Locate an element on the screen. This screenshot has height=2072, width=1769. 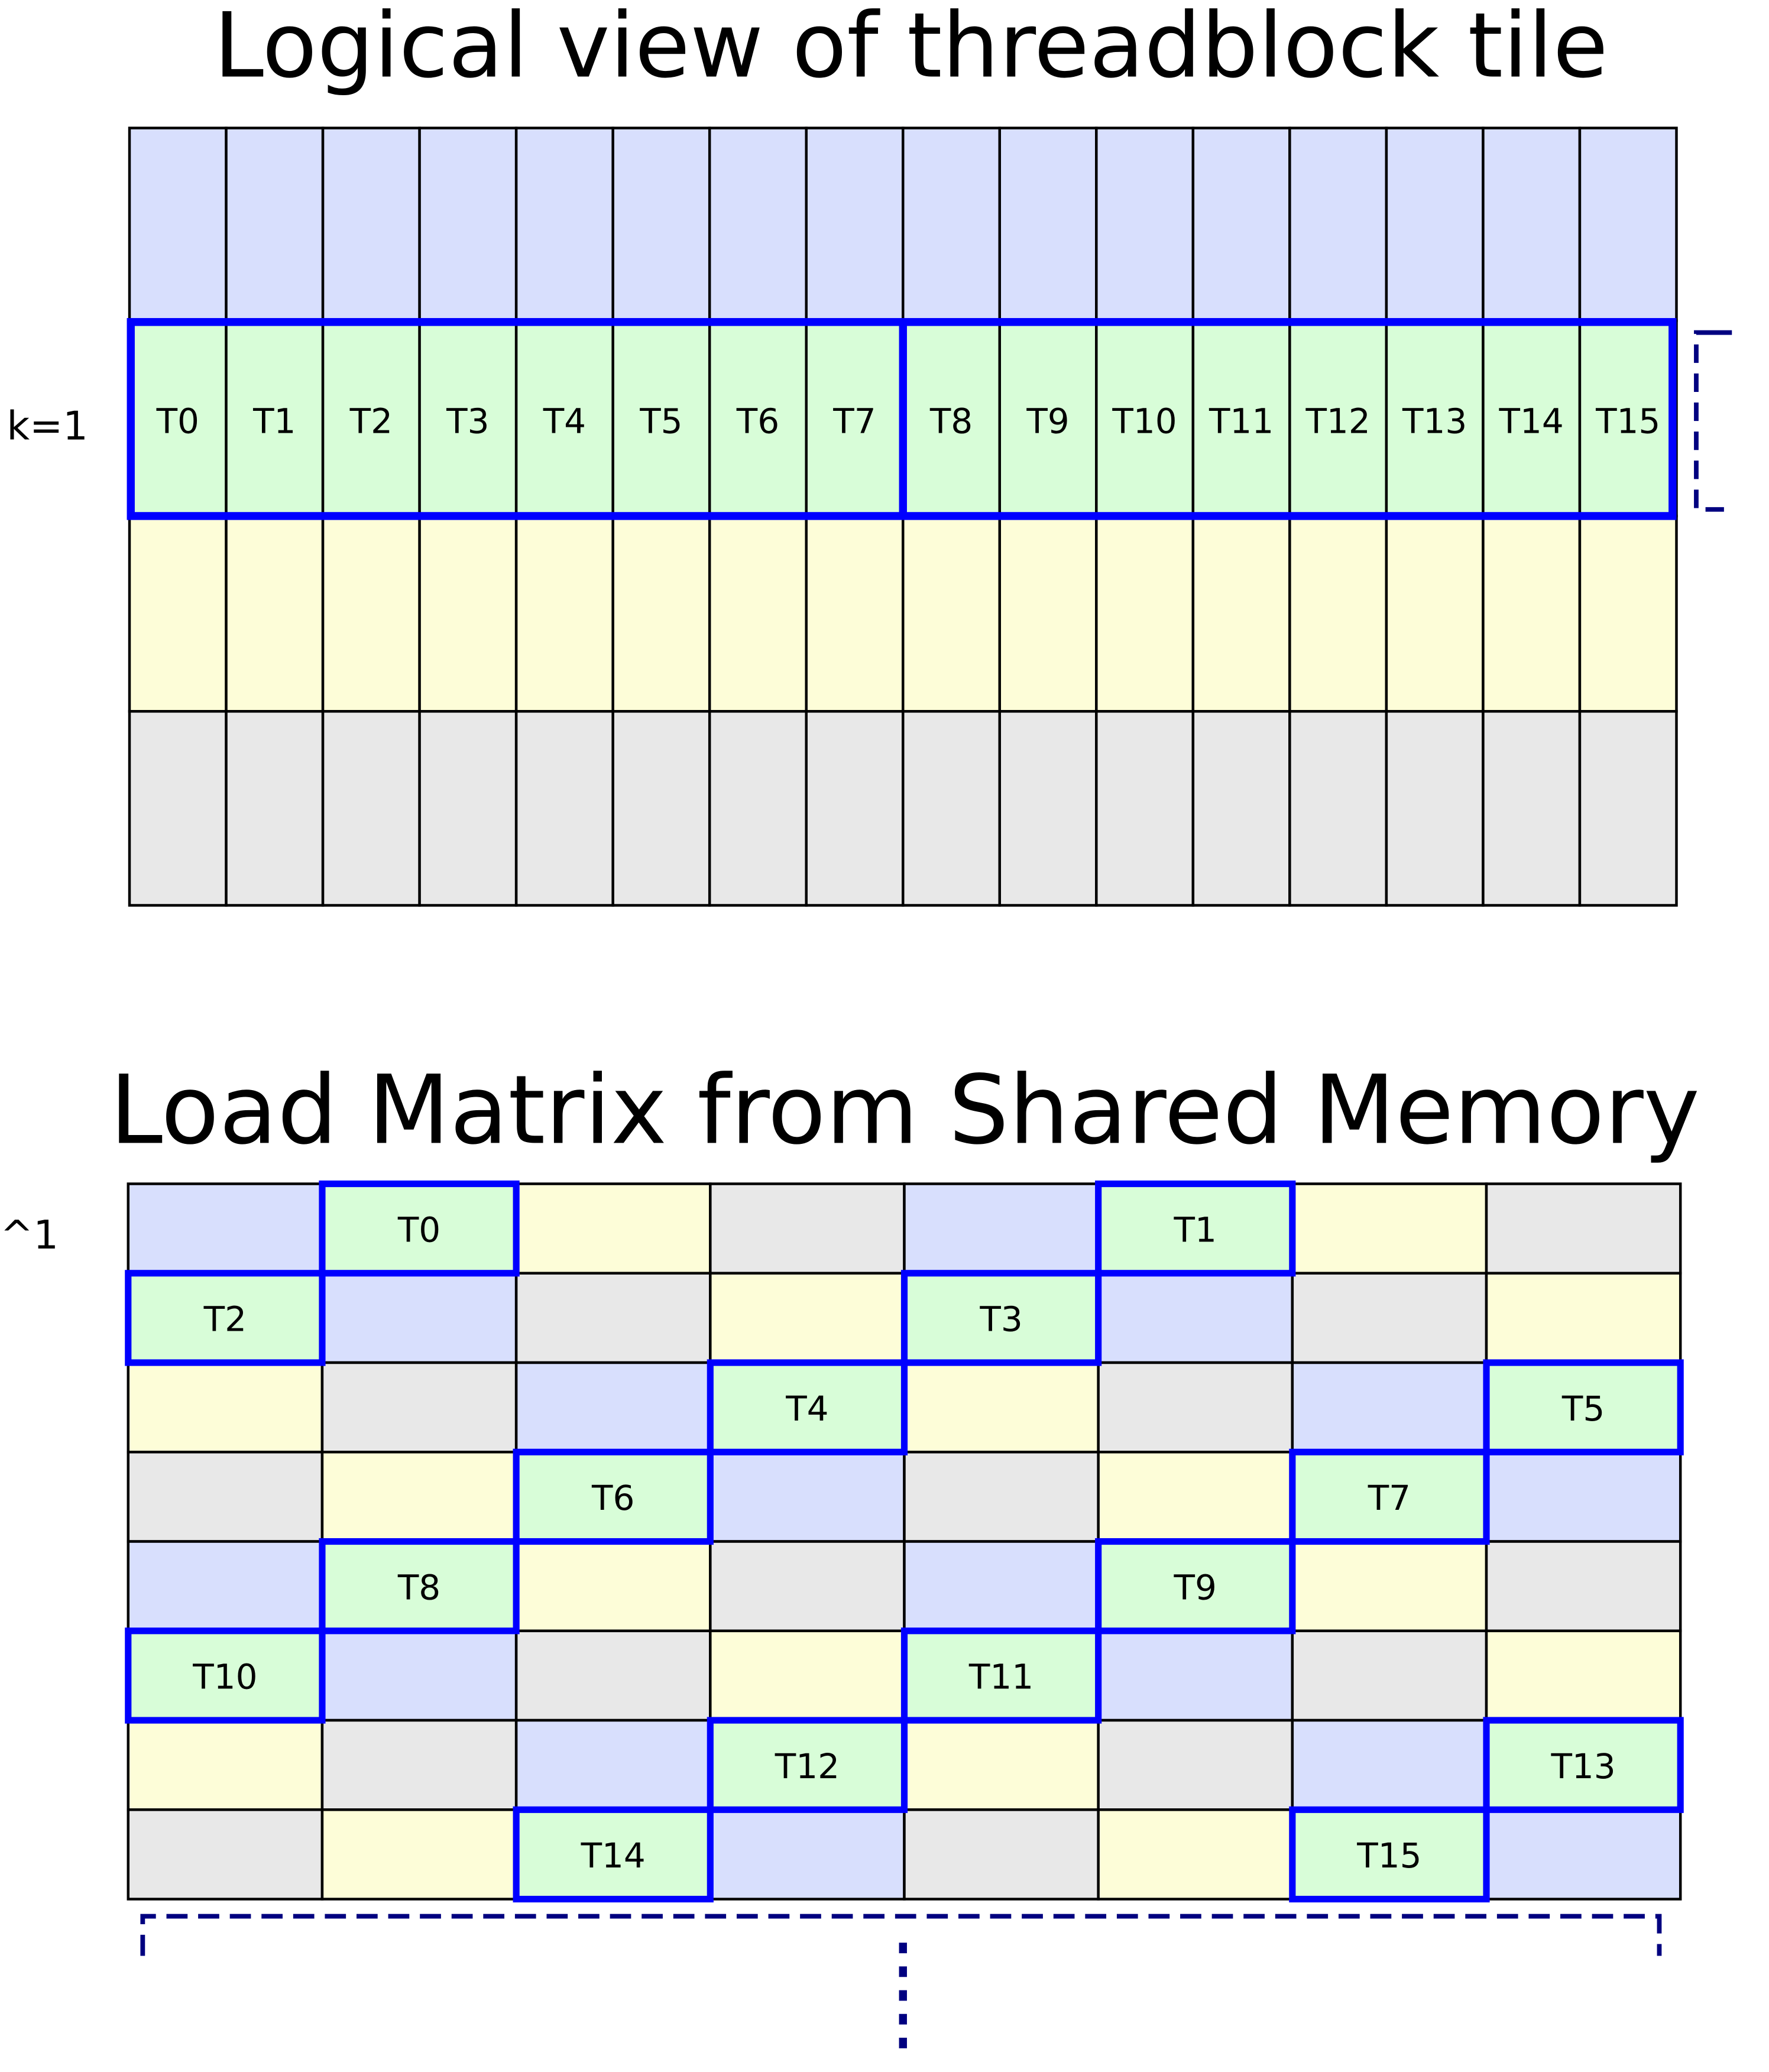
top-title: Logical view of threadblock tile is located at coordinates (910, 49).